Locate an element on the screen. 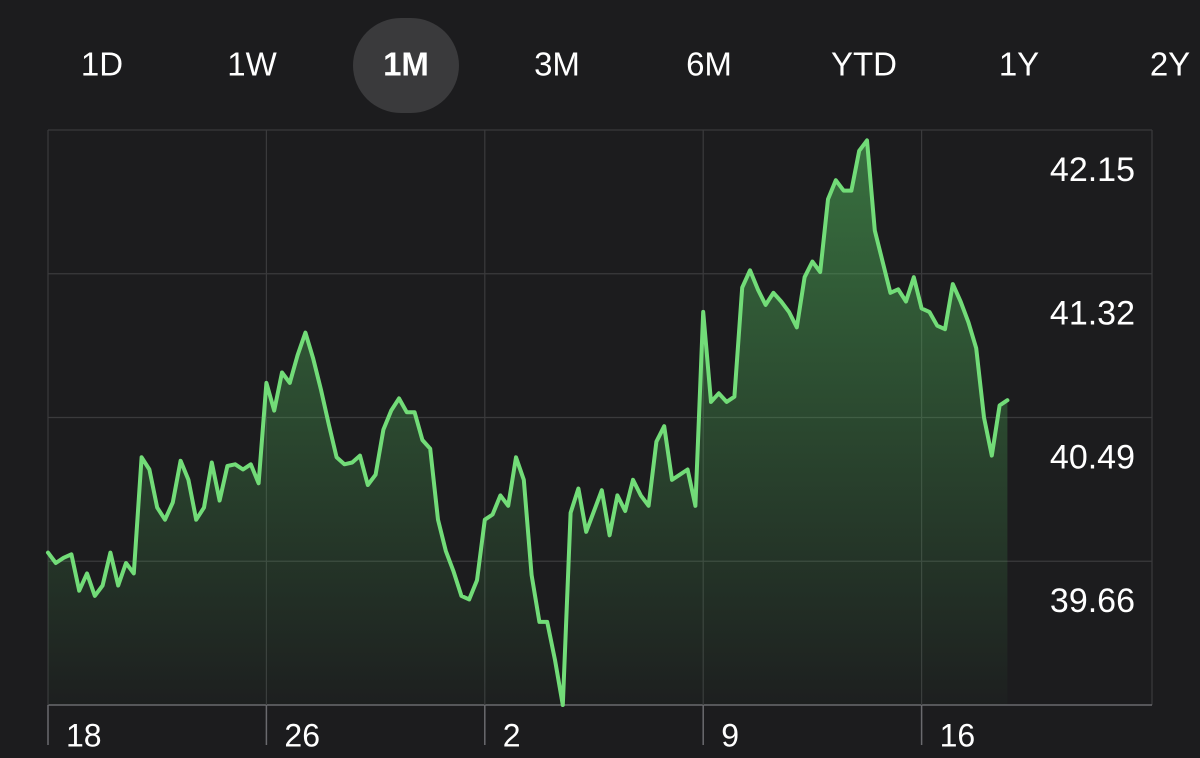 The width and height of the screenshot is (1200, 758). x-tick-label: 26 is located at coordinates (302, 735).